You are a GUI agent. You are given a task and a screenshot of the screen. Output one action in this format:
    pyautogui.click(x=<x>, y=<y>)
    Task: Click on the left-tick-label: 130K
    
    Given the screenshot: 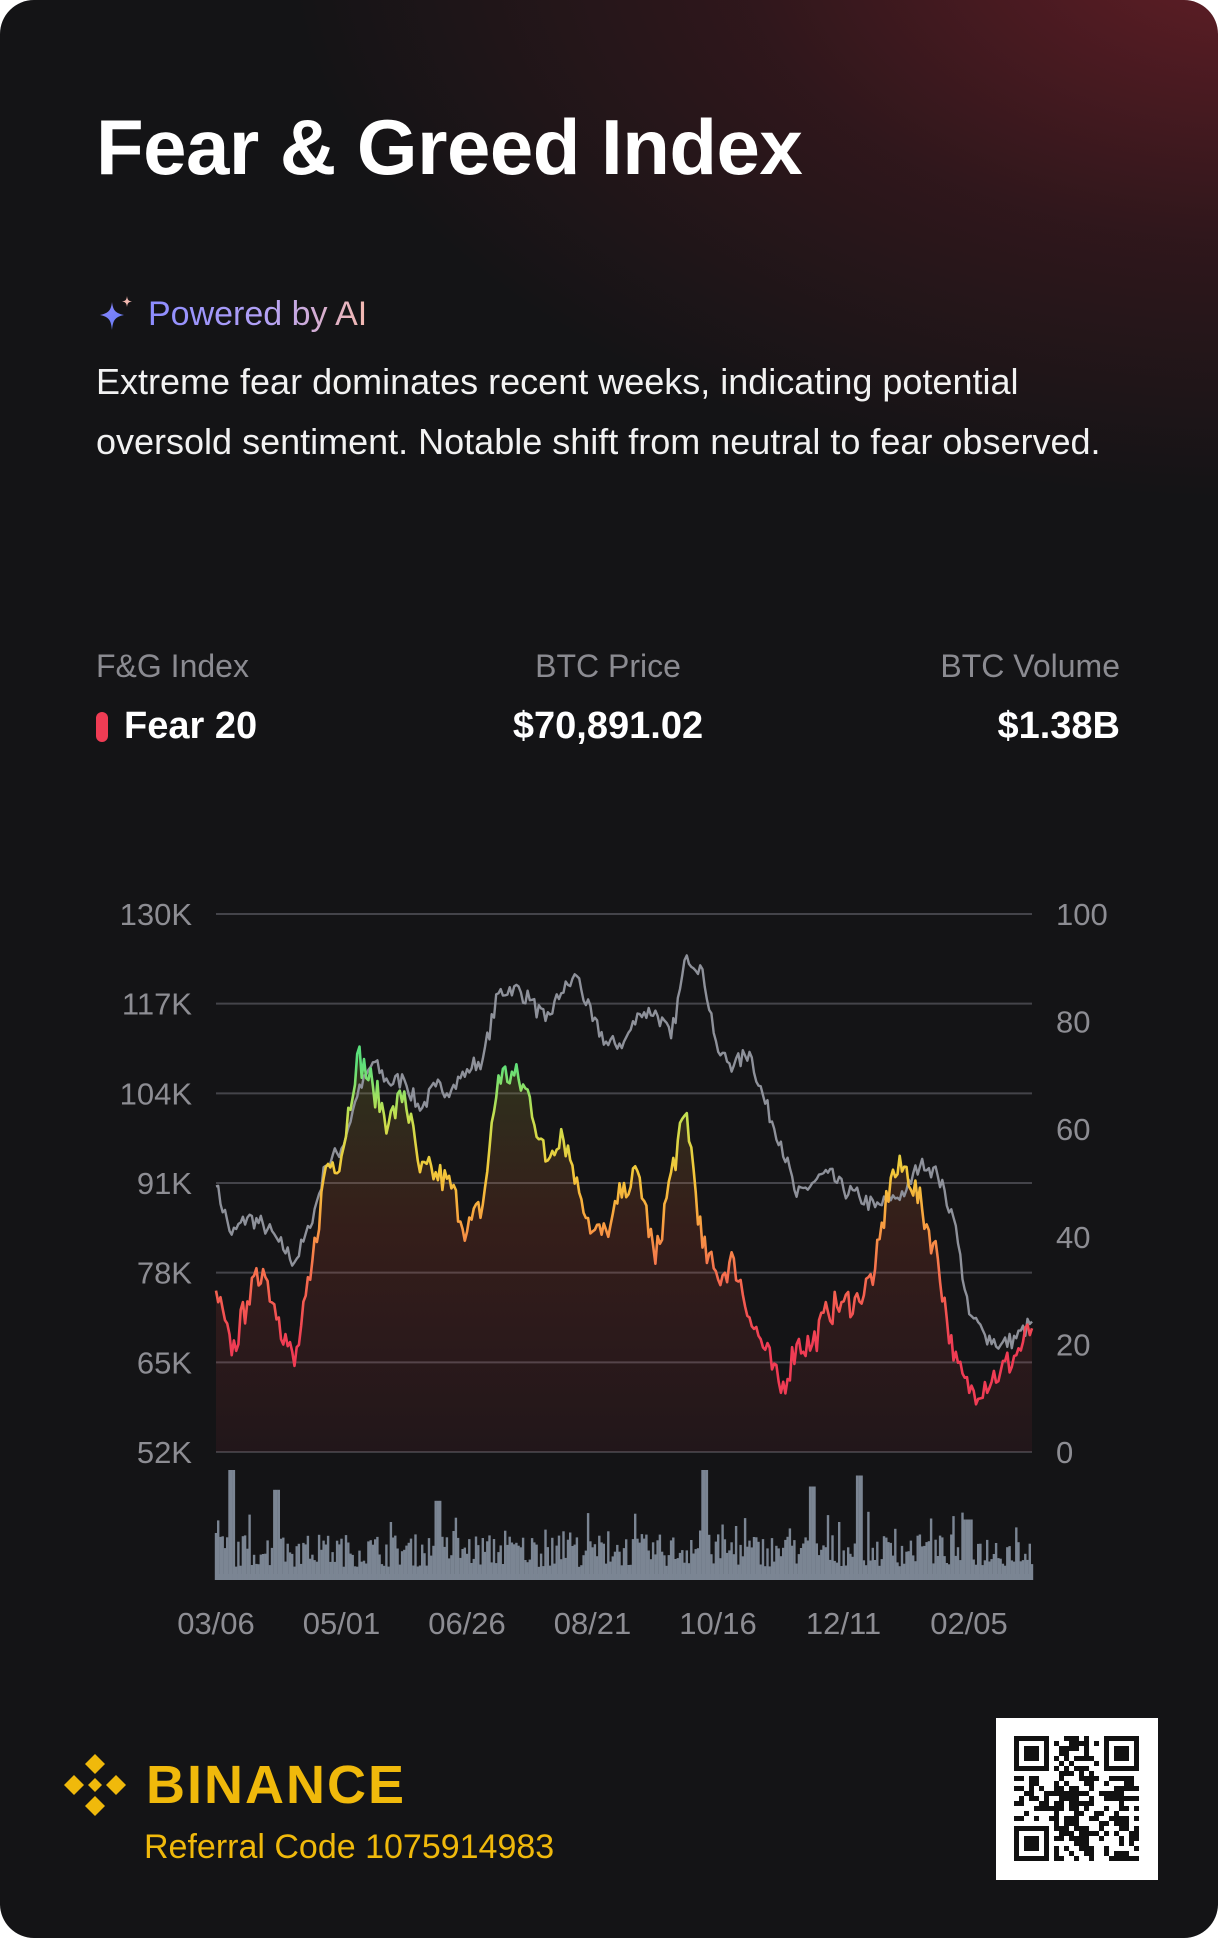 What is the action you would take?
    pyautogui.click(x=156, y=914)
    